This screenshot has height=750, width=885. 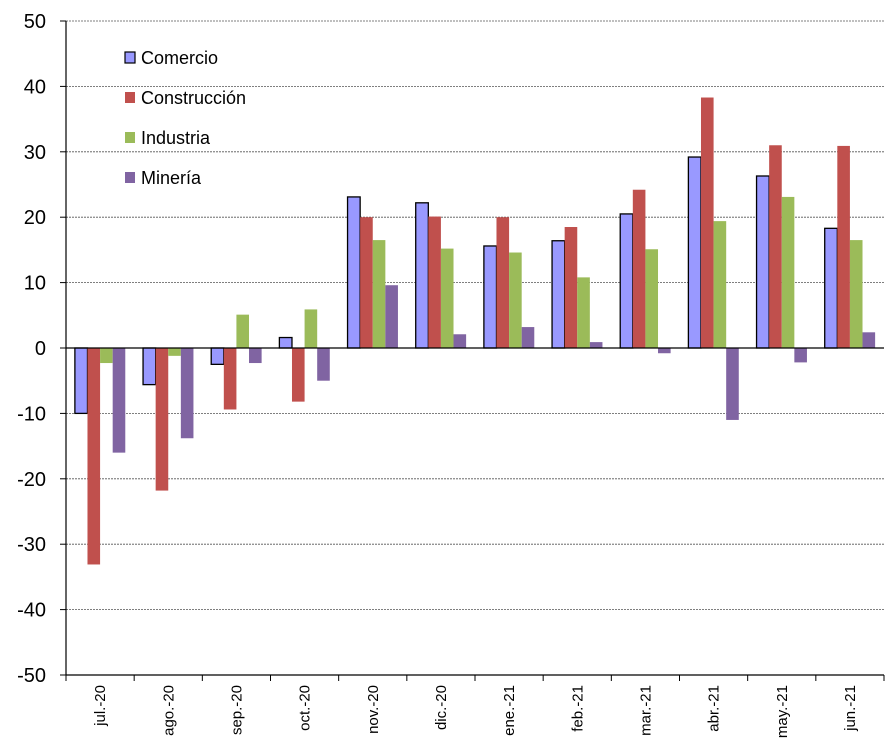 What do you see at coordinates (31, 414) in the screenshot?
I see `y-tick-label: -10` at bounding box center [31, 414].